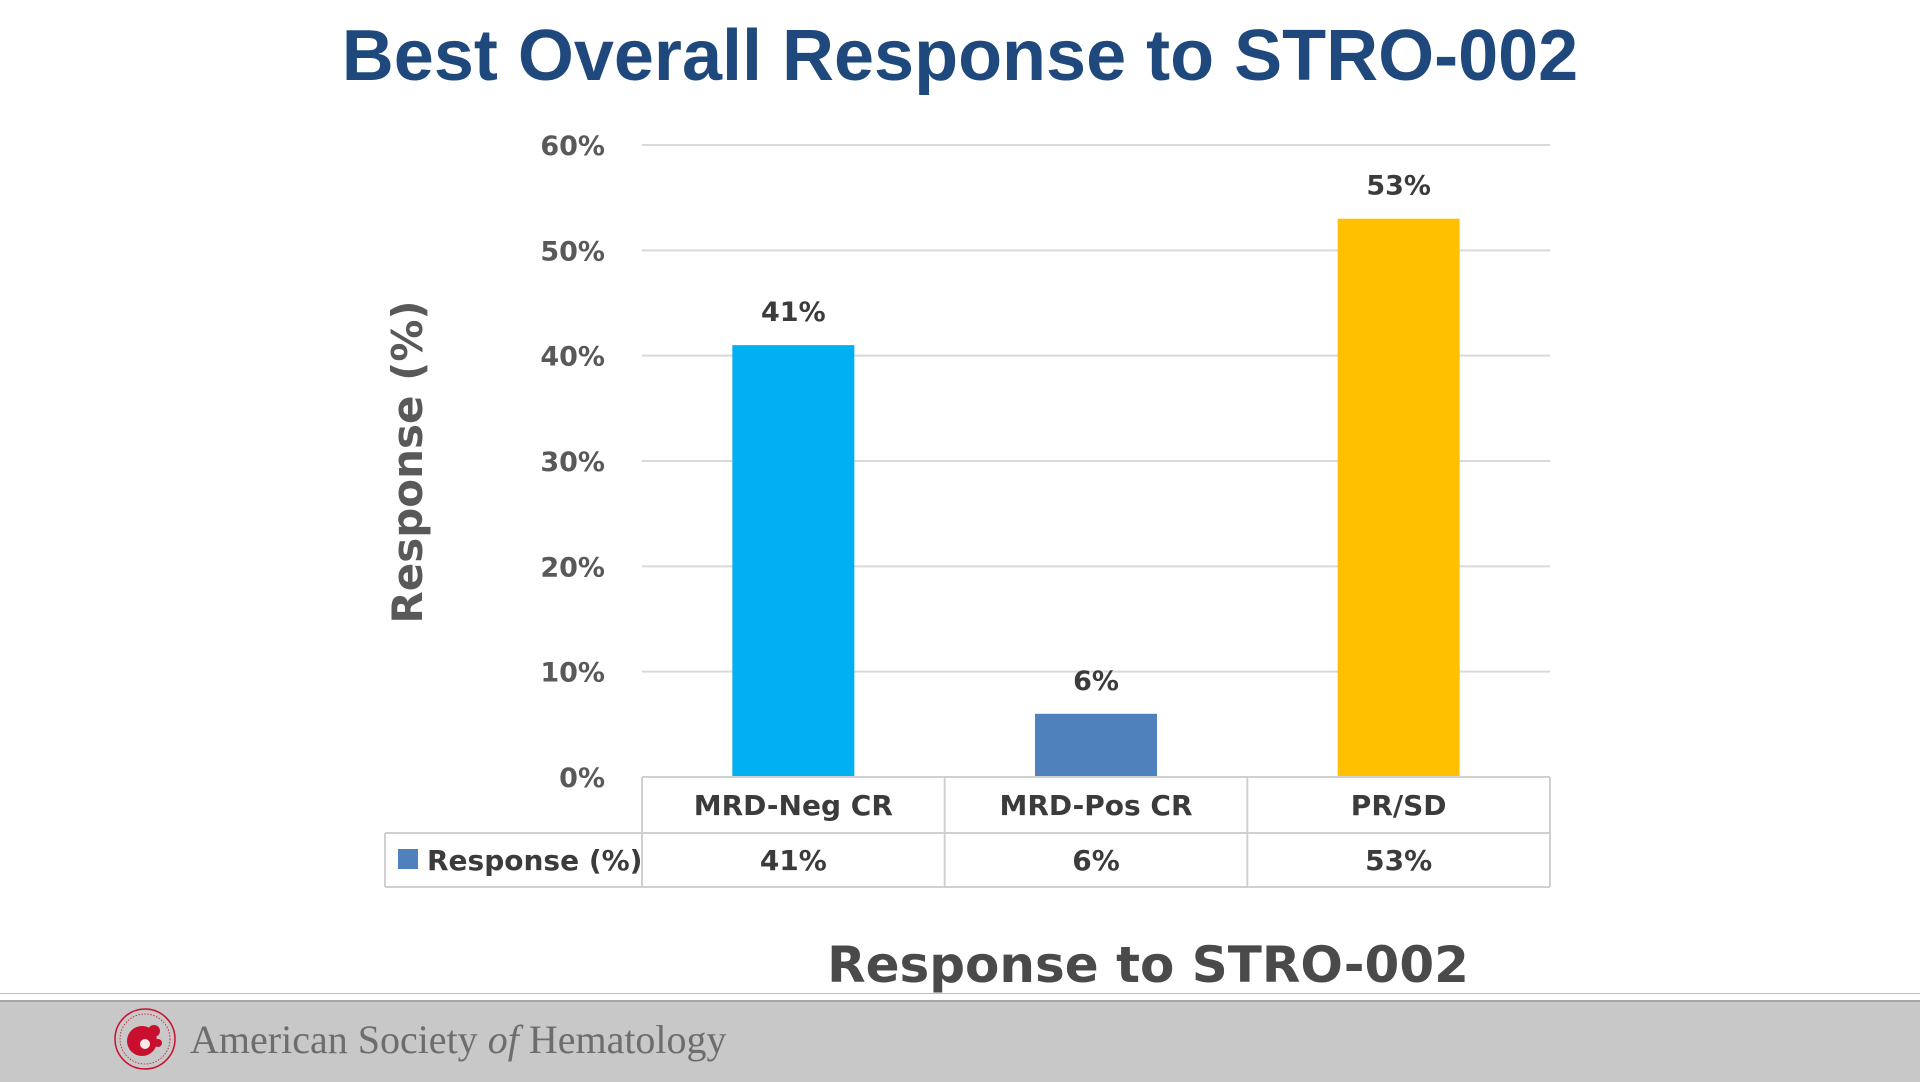  I want to click on org-name: American Society of Hematology, so click(458, 1040).